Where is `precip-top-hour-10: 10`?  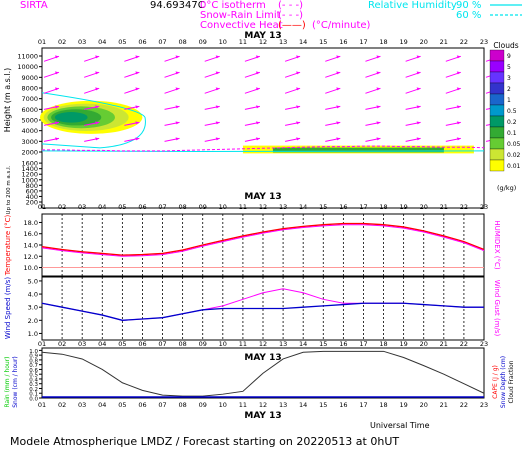 precip-top-hour-10: 10 is located at coordinates (223, 344).